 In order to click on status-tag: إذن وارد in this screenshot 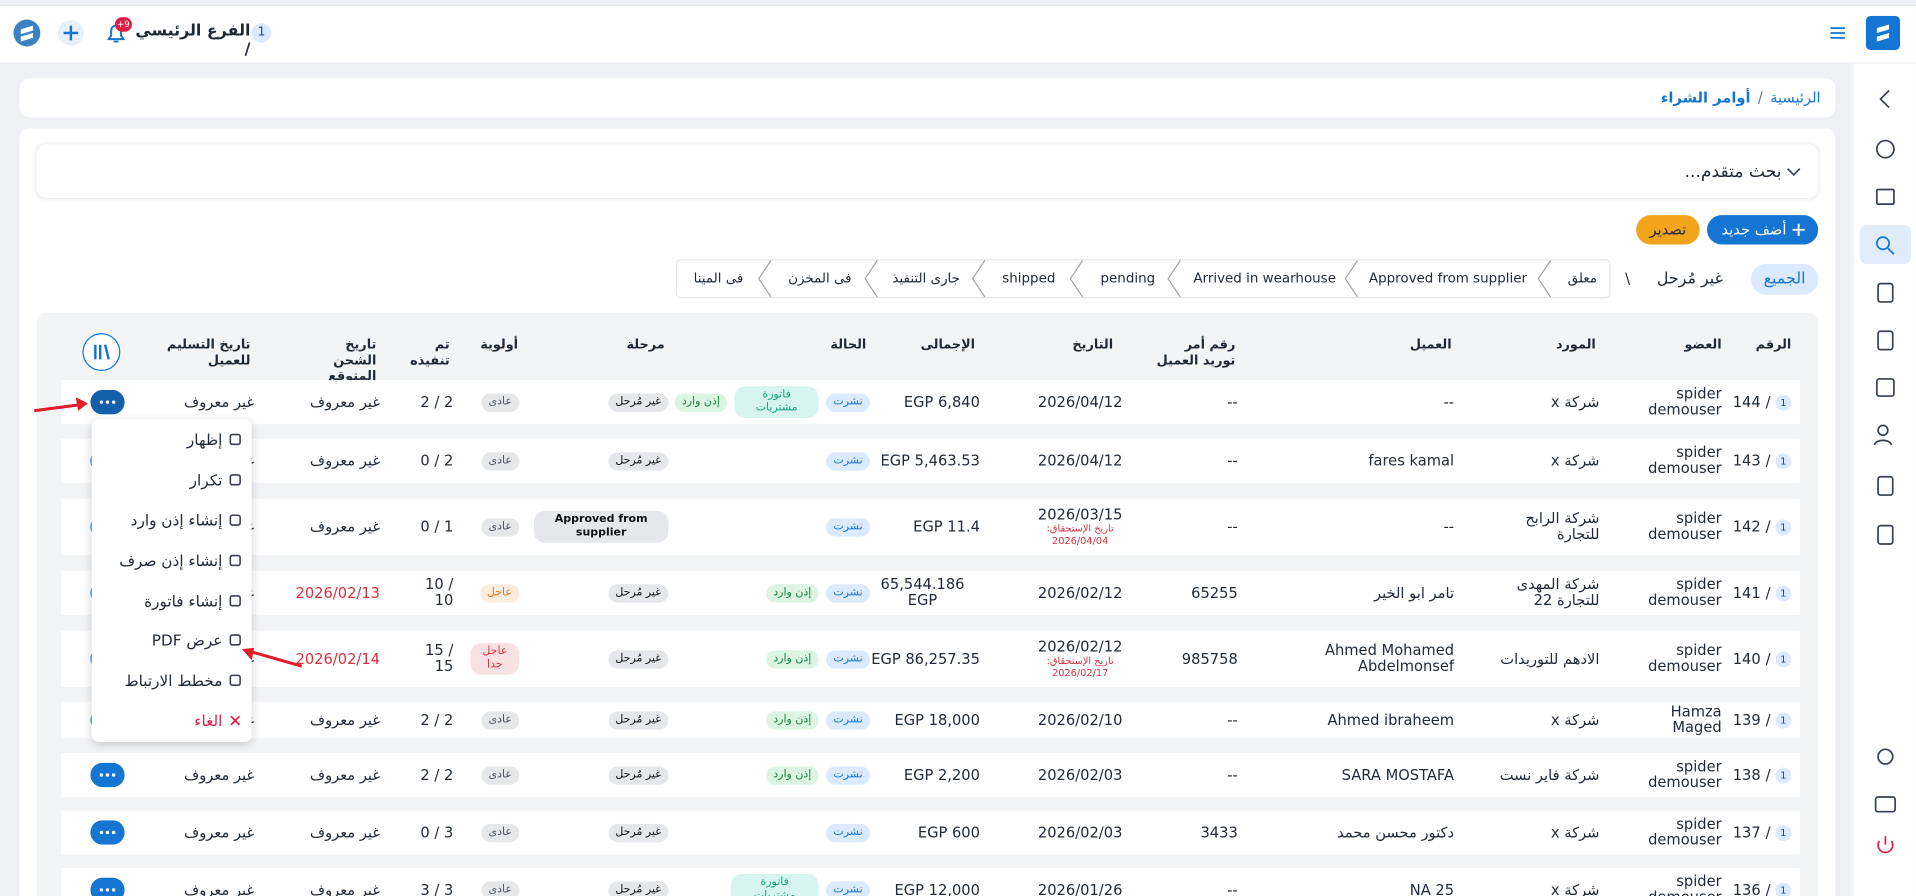, I will do `click(700, 402)`.